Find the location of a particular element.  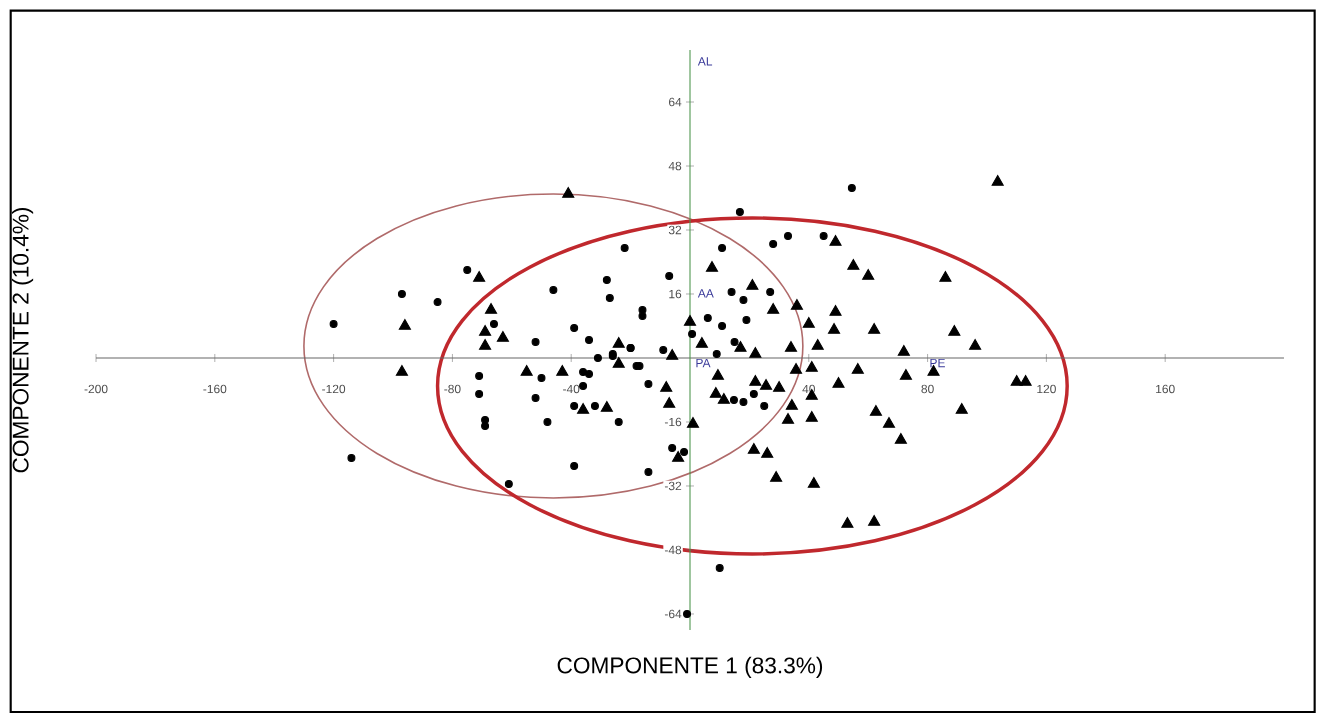

x-axis-title: COMPONENTE 1 (83.3%) is located at coordinates (690, 667).